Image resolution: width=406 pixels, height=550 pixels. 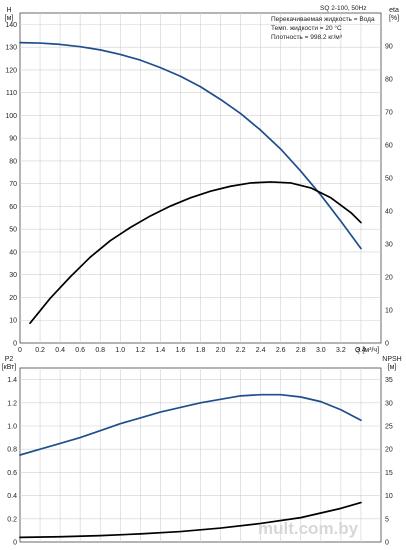 What do you see at coordinates (13, 230) in the screenshot?
I see `left-tick-label: 50` at bounding box center [13, 230].